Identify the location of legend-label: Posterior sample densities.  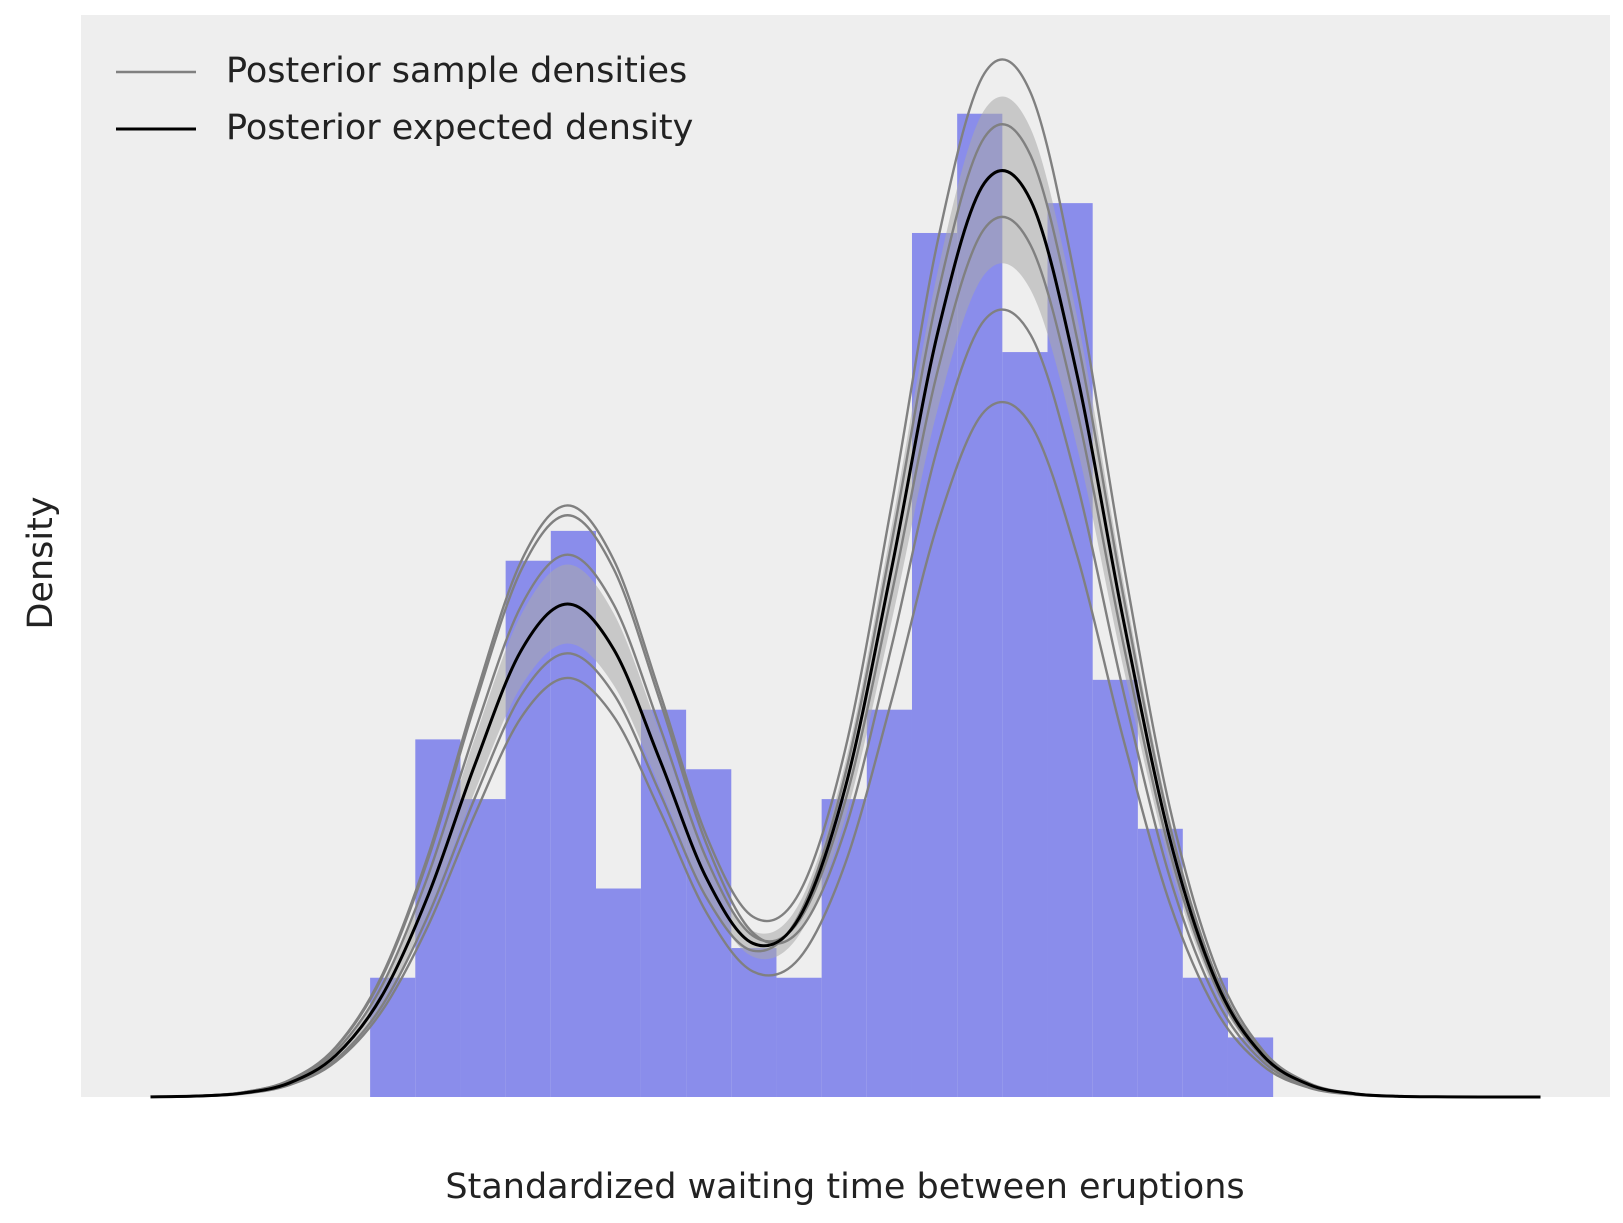
(456, 71).